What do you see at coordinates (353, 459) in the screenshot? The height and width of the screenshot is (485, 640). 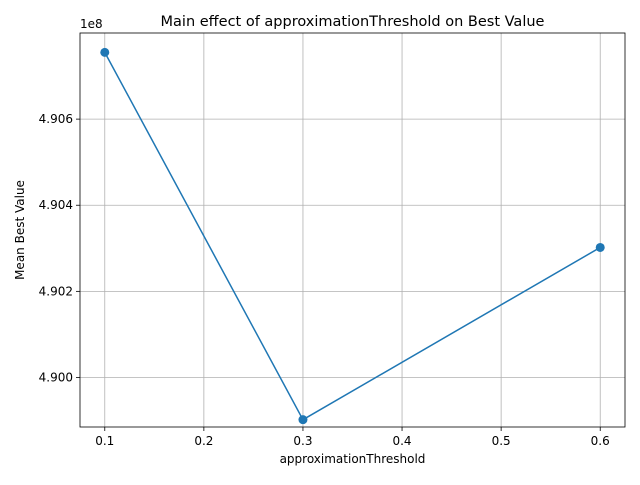 I see `x-axis-label: approximationThreshold` at bounding box center [353, 459].